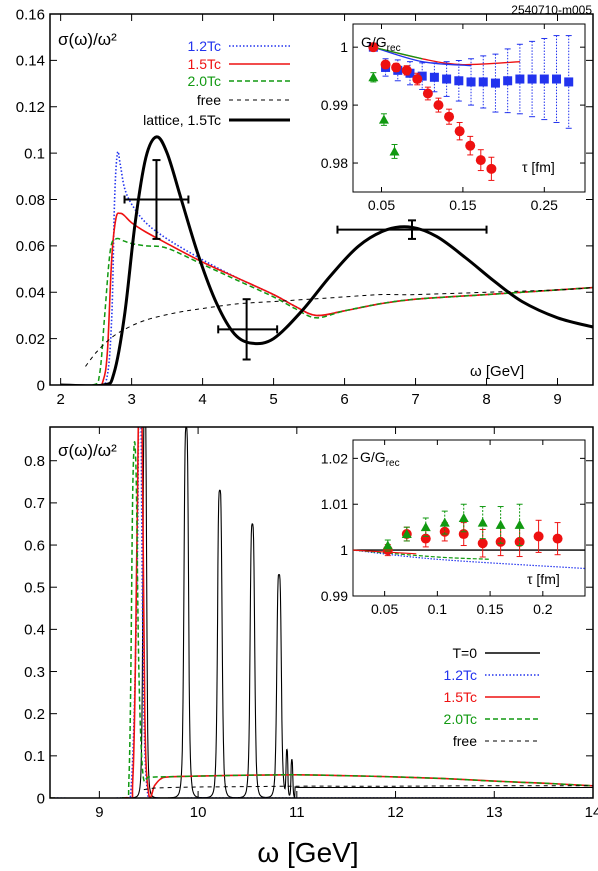 Image resolution: width=598 pixels, height=871 pixels. What do you see at coordinates (41, 385) in the screenshot?
I see `y-tick-label: 0` at bounding box center [41, 385].